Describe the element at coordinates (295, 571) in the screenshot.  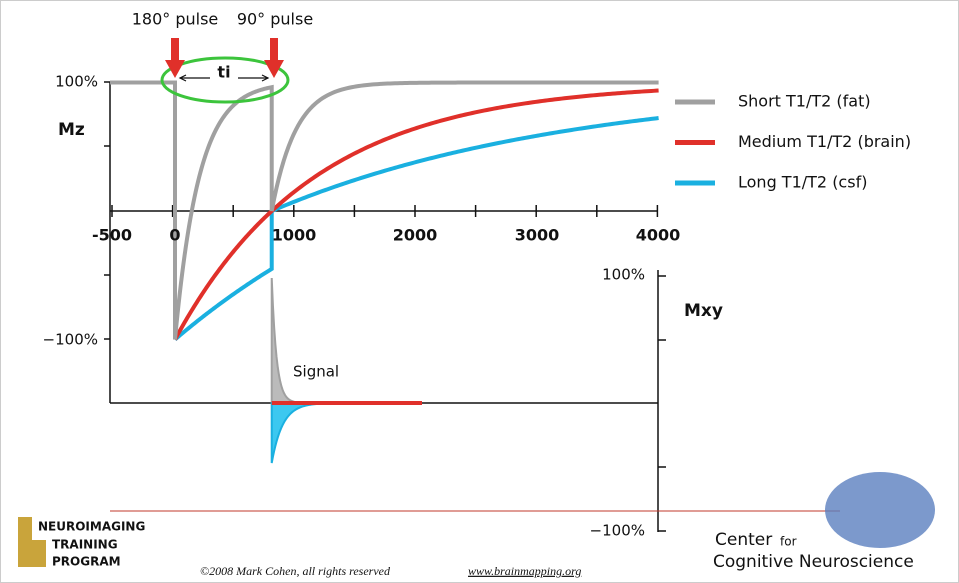
I see `copyright: ©2008 Mark Cohen, all rights reserved` at that location.